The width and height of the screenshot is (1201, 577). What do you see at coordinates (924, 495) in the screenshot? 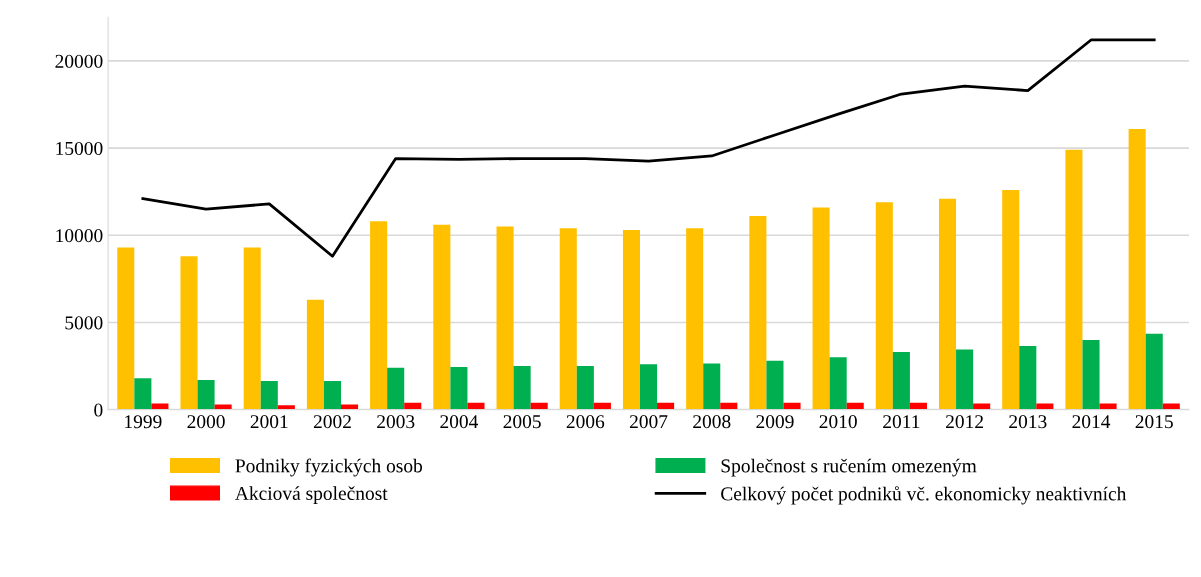
I see `legend-label: Celkový počet podniků vč. ekonomicky neaktivních` at bounding box center [924, 495].